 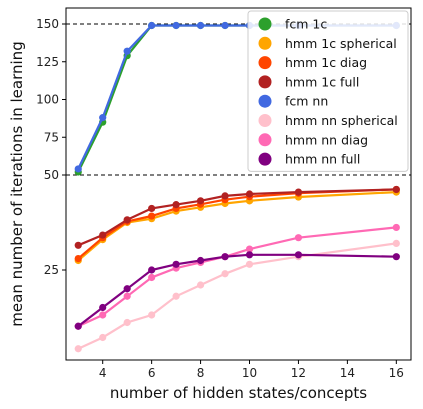 What do you see at coordinates (298, 373) in the screenshot?
I see `x-tick-label: 12` at bounding box center [298, 373].